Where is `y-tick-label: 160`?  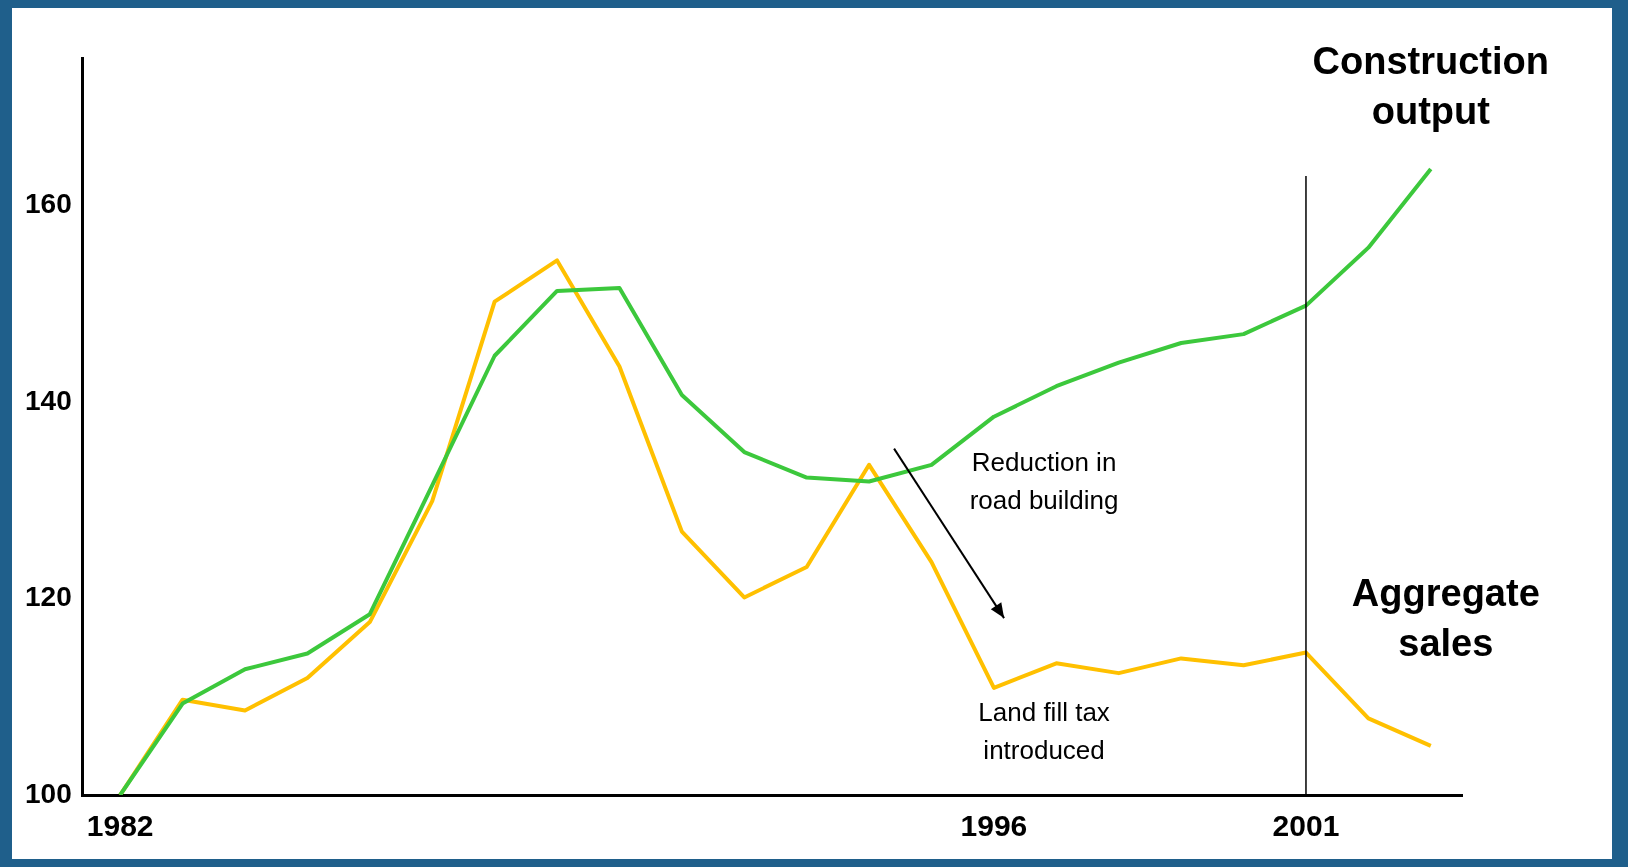
y-tick-label: 160 is located at coordinates (48, 204).